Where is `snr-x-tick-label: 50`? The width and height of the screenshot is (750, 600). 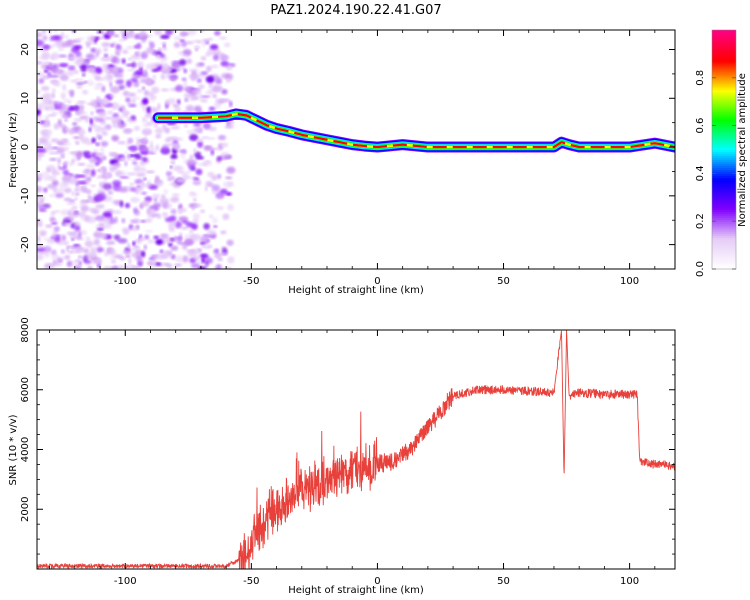 snr-x-tick-label: 50 is located at coordinates (503, 581).